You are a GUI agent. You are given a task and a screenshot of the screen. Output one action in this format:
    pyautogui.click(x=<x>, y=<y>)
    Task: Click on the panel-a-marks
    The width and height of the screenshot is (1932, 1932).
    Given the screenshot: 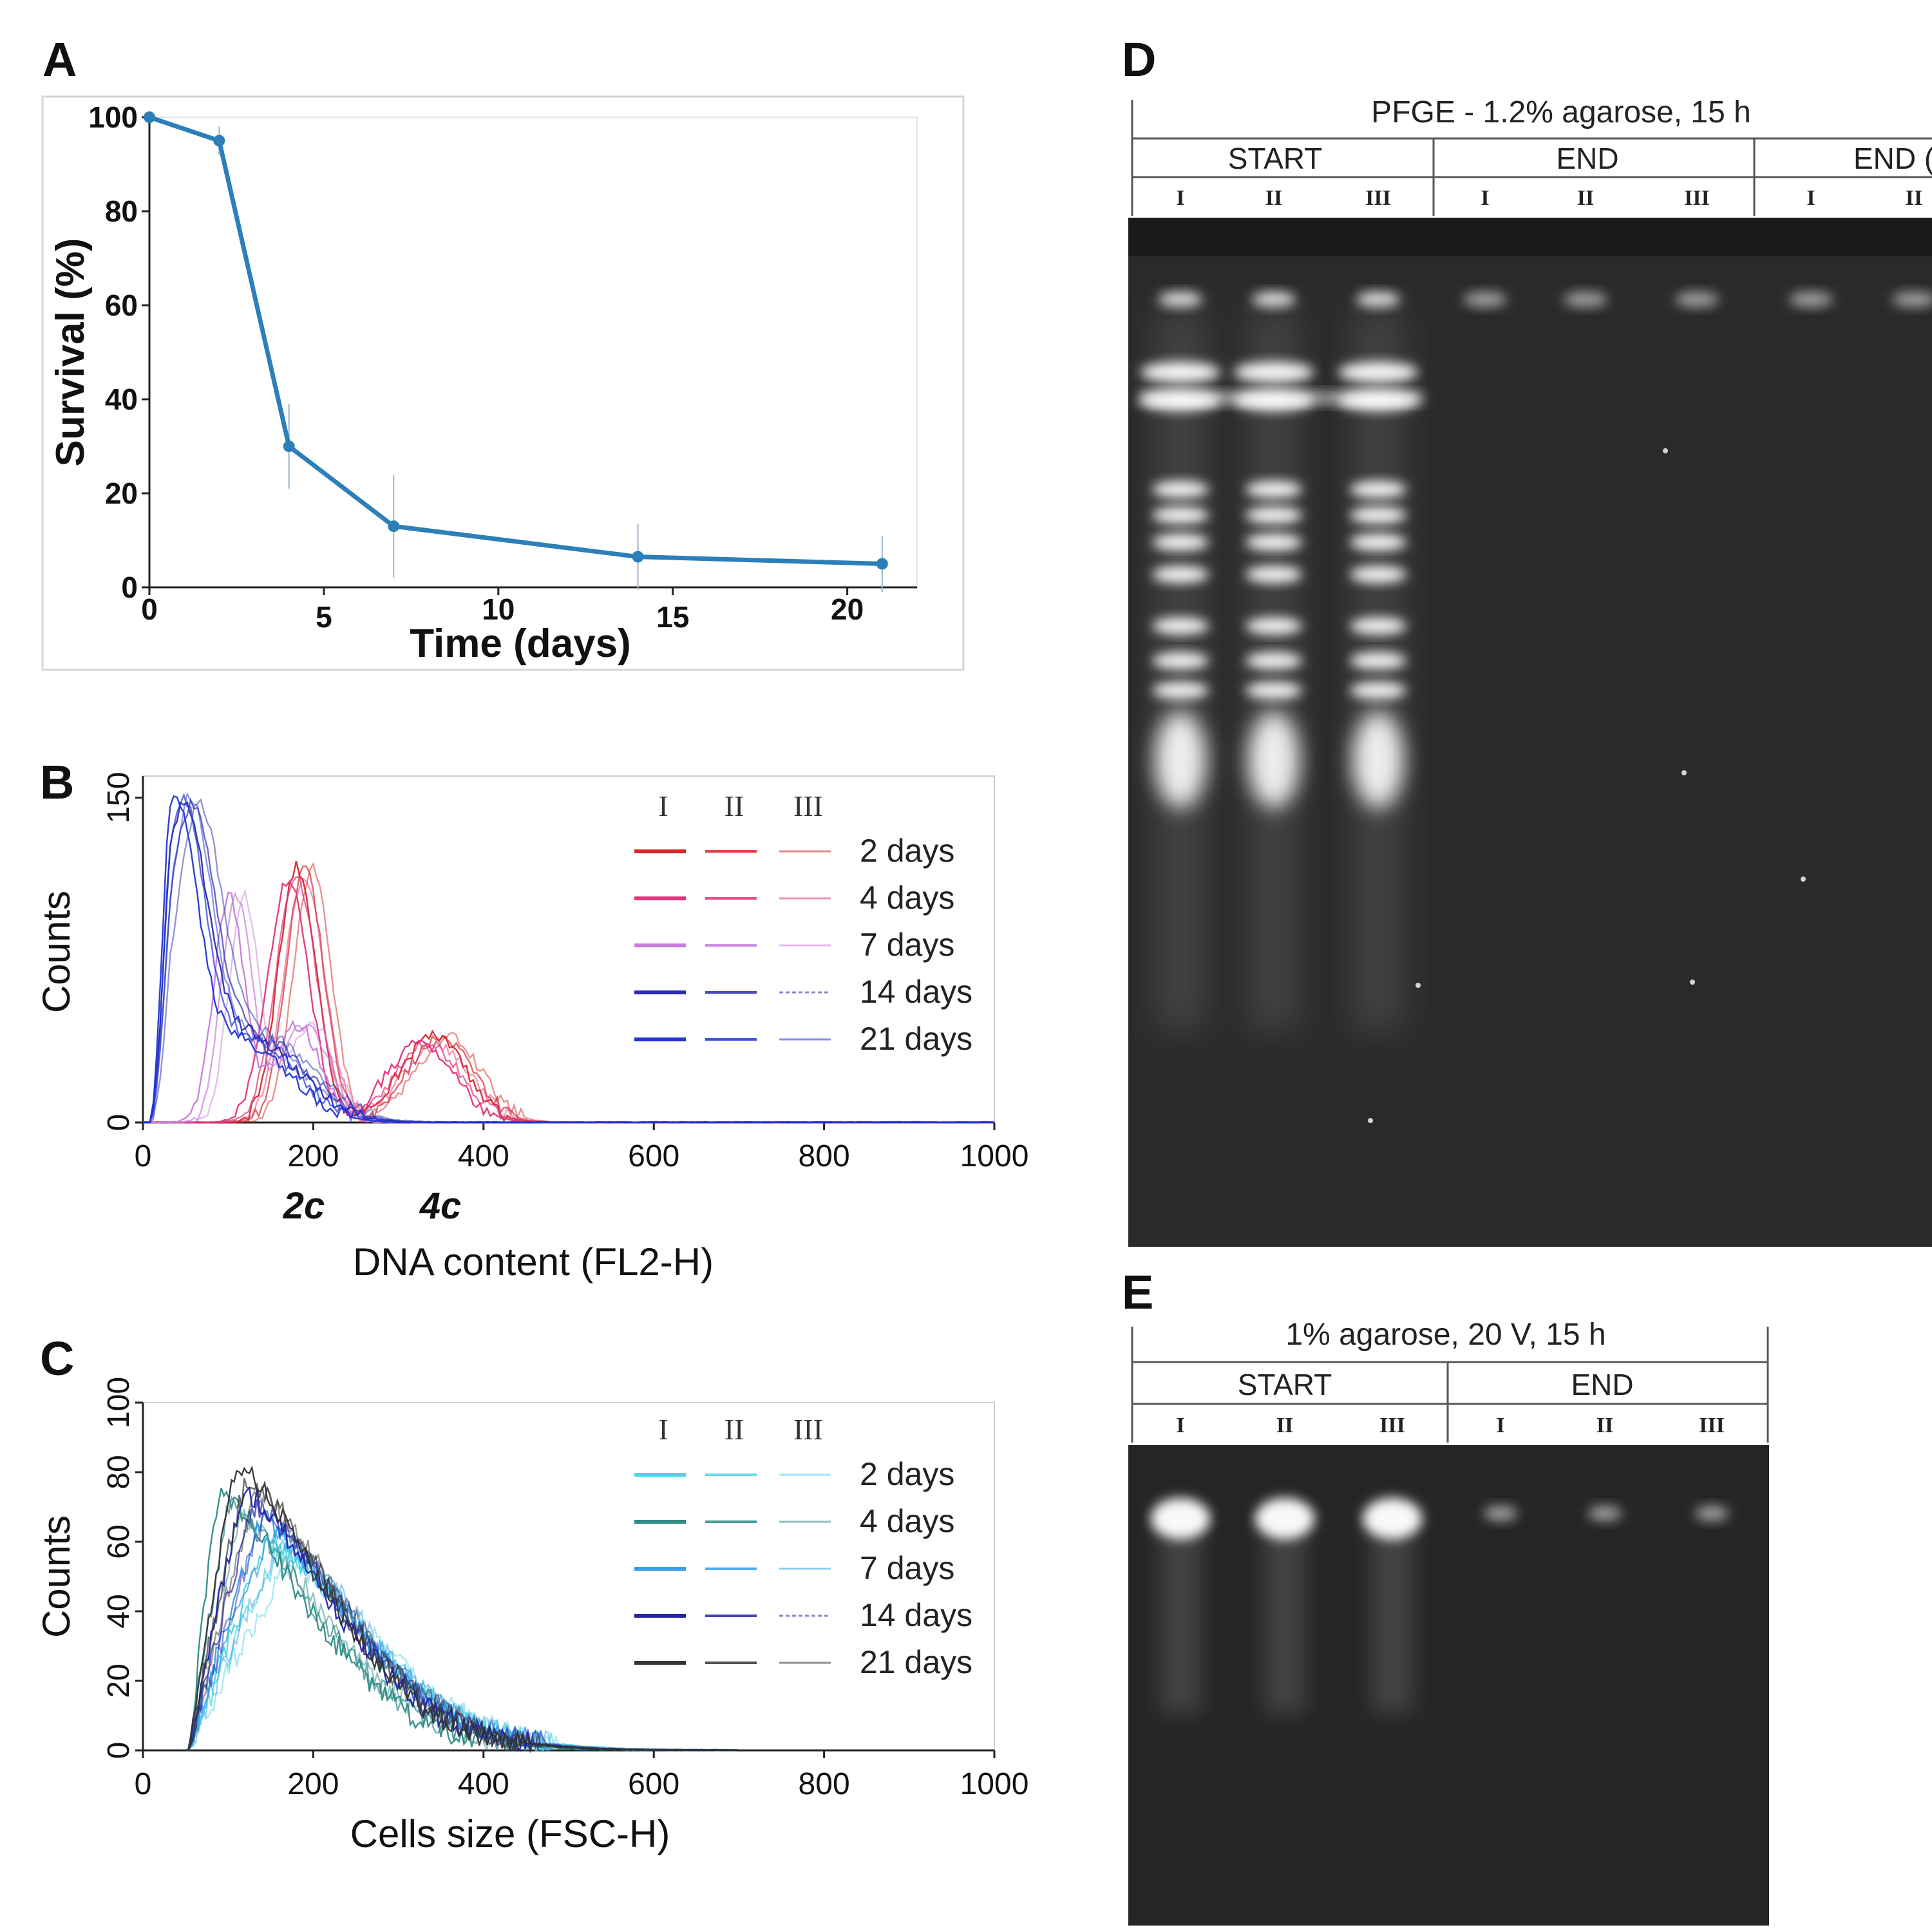 What is the action you would take?
    pyautogui.click(x=516, y=351)
    